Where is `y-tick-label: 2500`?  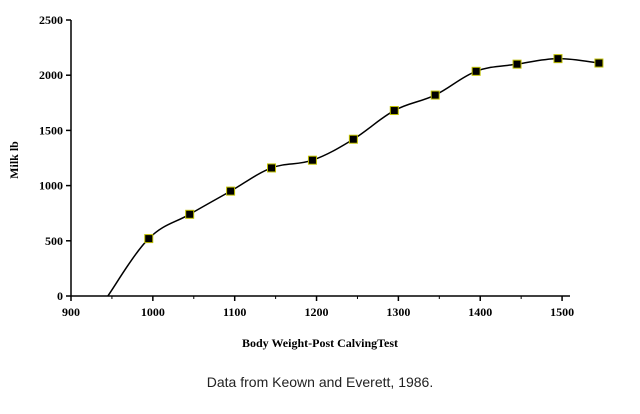 y-tick-label: 2500 is located at coordinates (51, 20).